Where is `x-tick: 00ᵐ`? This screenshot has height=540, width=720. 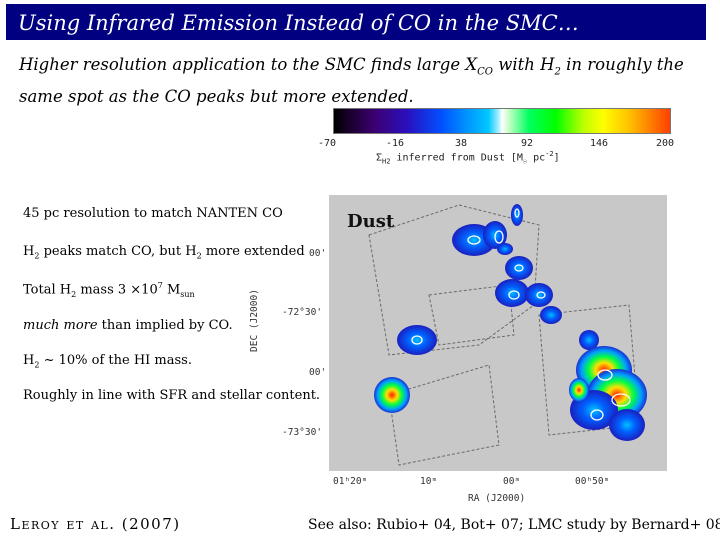 x-tick: 00ᵐ is located at coordinates (512, 481).